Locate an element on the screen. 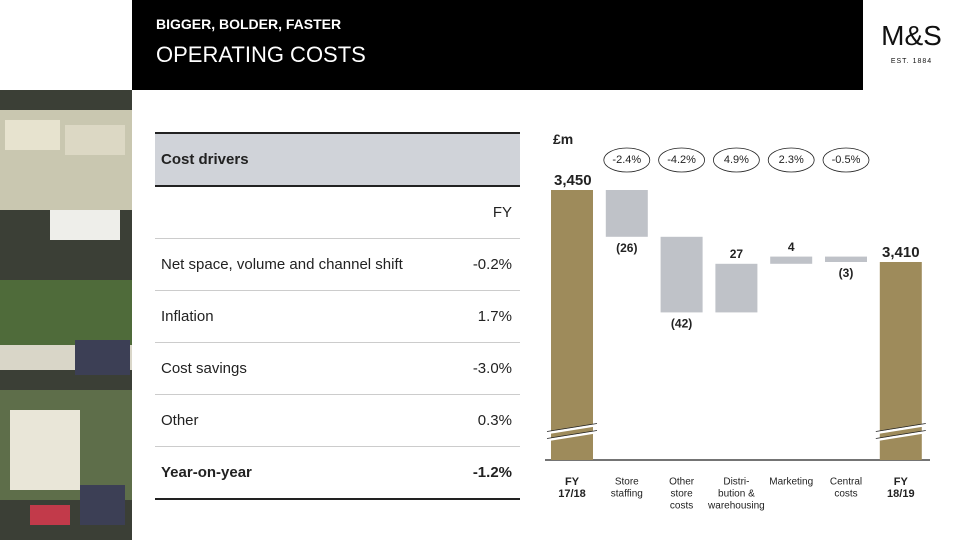 The height and width of the screenshot is (540, 960). logo-sub: EST. 1884 is located at coordinates (911, 61).